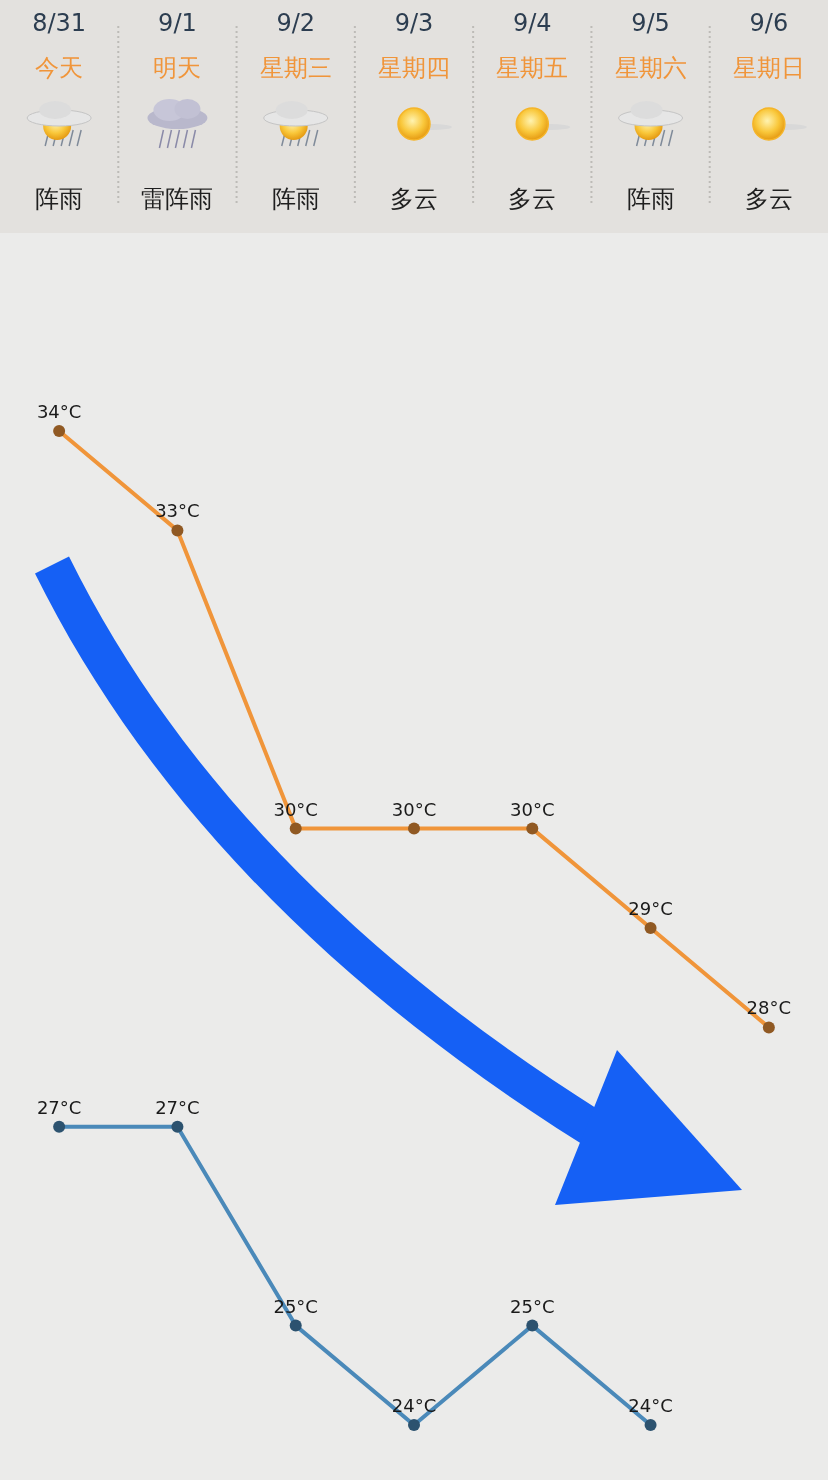 The image size is (828, 1480). I want to click on x-tick-label: 9/6 星期日, so click(768, 45).